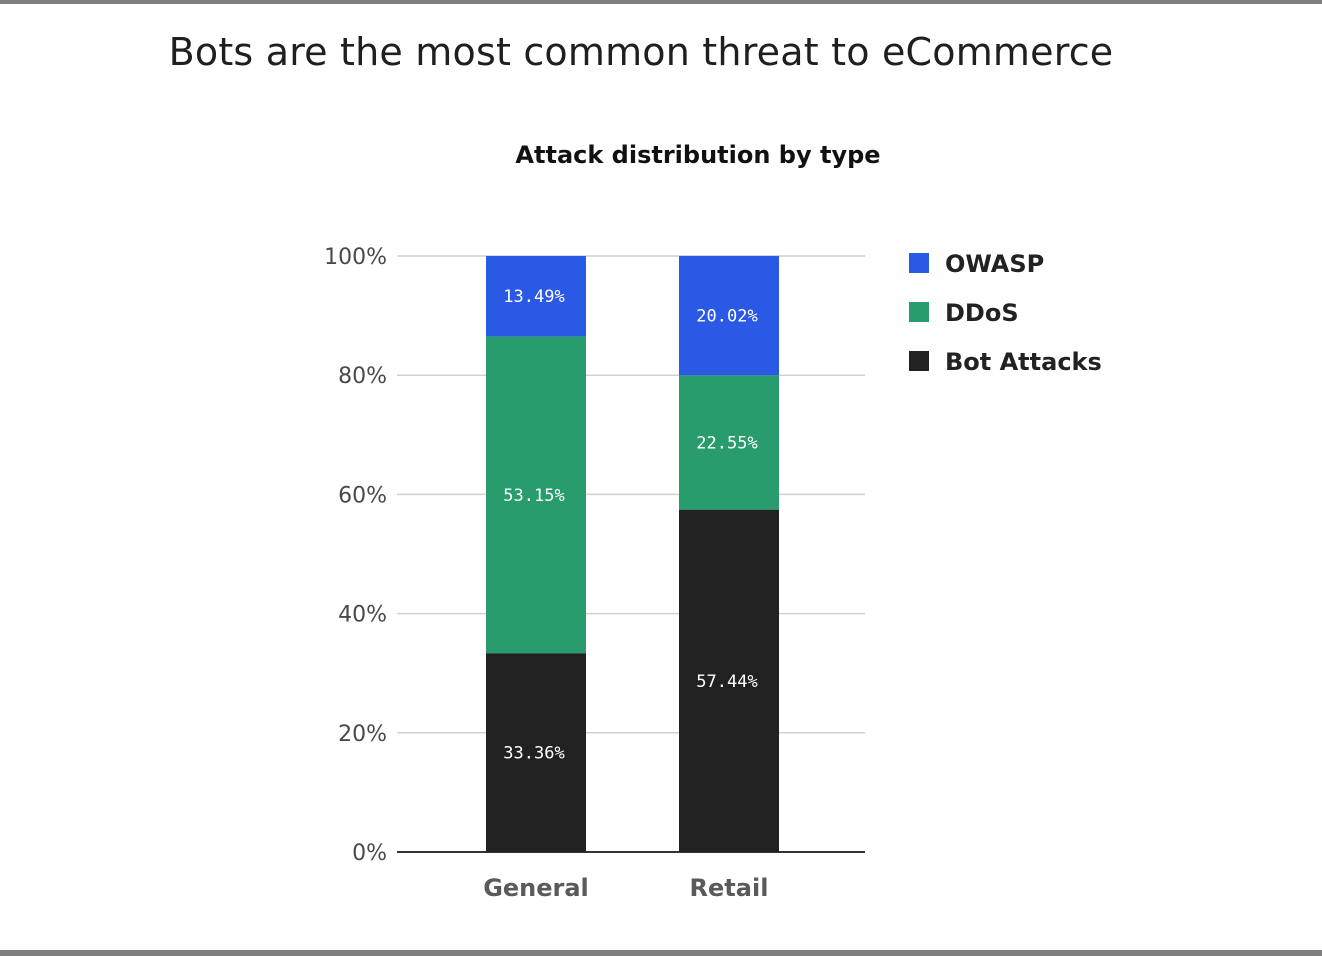 Image resolution: width=1322 pixels, height=956 pixels. What do you see at coordinates (994, 264) in the screenshot?
I see `legend-label: OWASP` at bounding box center [994, 264].